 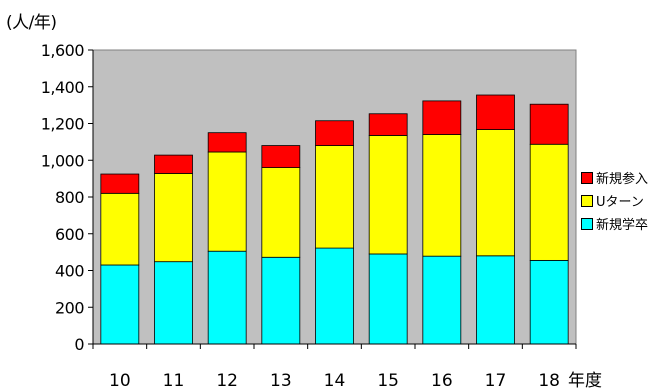 What do you see at coordinates (335, 380) in the screenshot?
I see `x-tick-label: 14` at bounding box center [335, 380].